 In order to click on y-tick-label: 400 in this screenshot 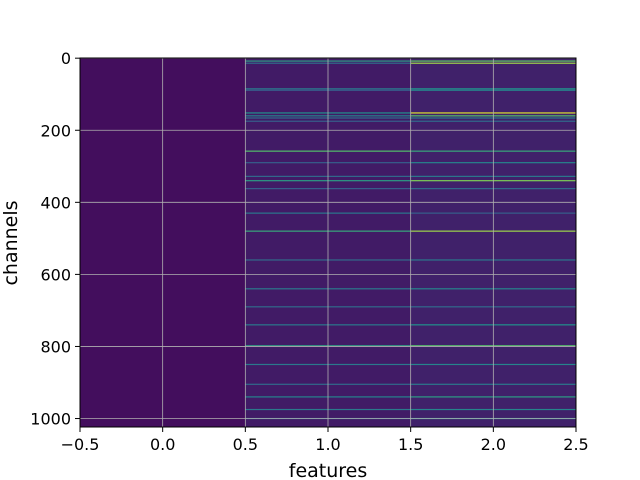, I will do `click(55, 202)`.